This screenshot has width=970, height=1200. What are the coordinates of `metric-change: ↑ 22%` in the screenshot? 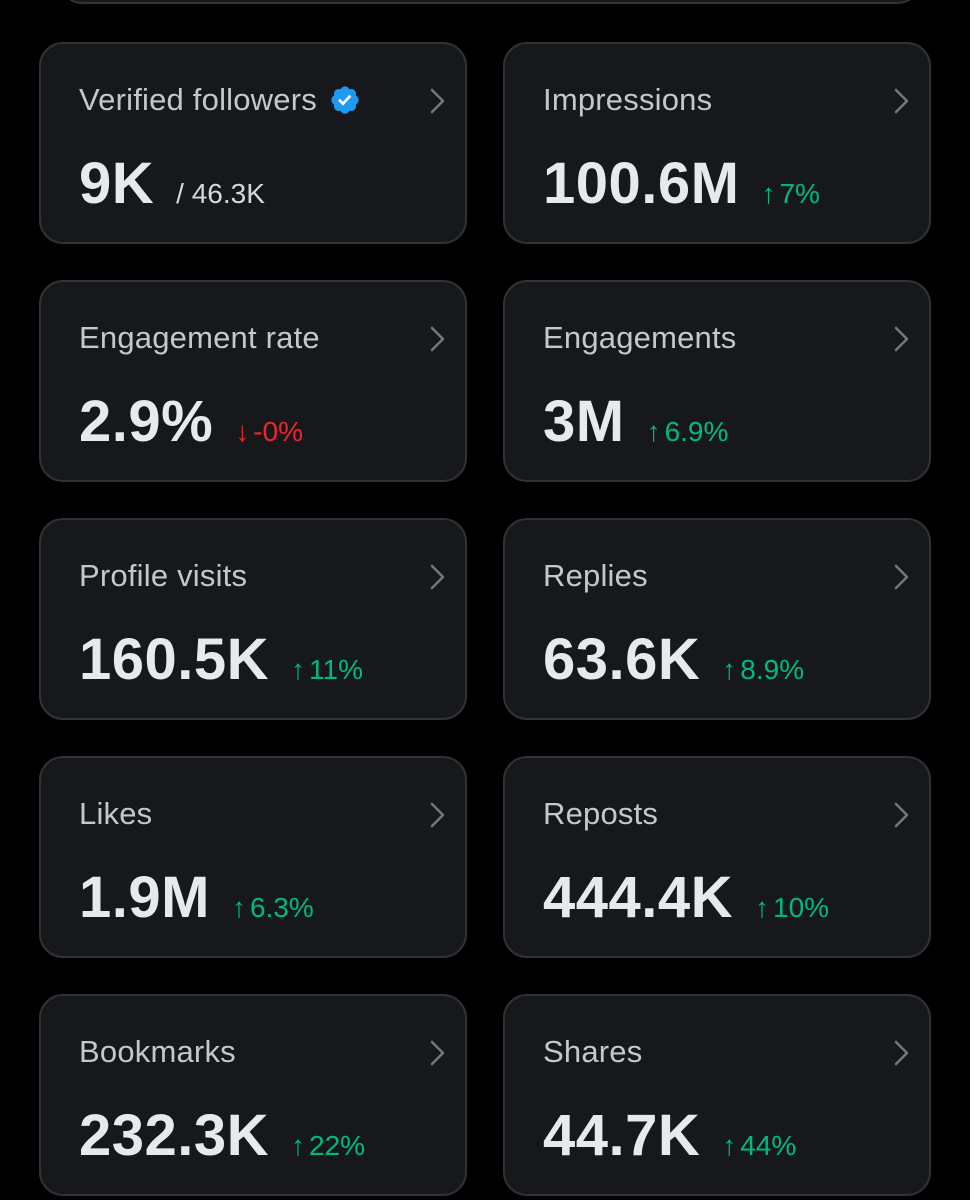 It's located at (328, 1146).